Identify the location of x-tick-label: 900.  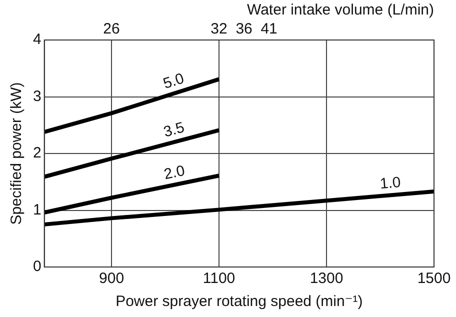
(111, 279).